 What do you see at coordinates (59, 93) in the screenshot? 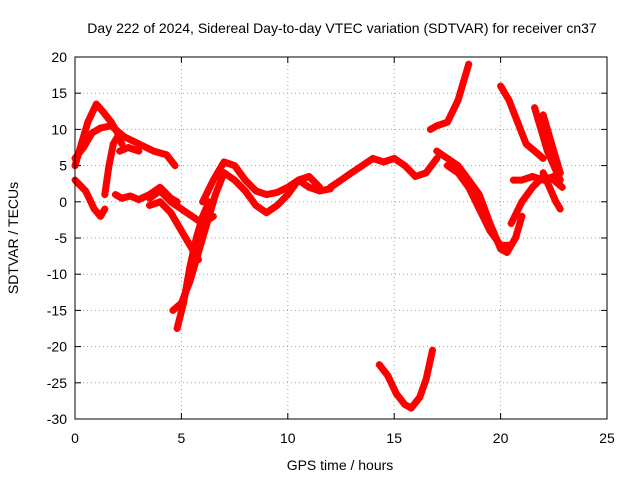
I see `y-tick-label: 15` at bounding box center [59, 93].